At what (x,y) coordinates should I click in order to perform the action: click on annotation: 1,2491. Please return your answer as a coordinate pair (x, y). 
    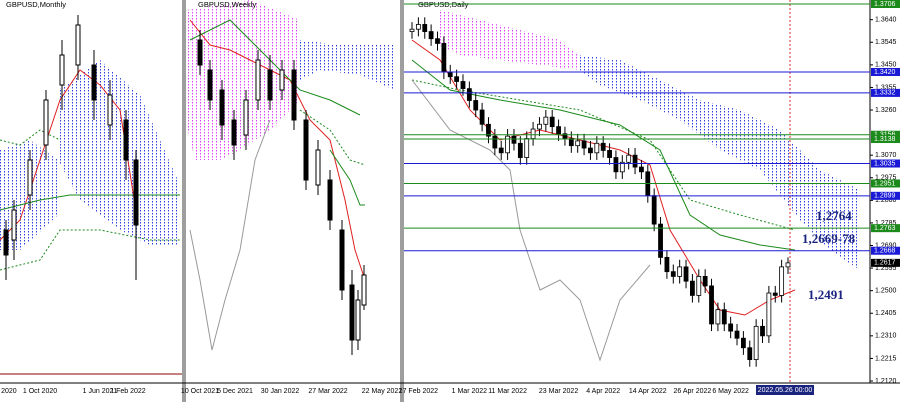
    Looking at the image, I should click on (826, 294).